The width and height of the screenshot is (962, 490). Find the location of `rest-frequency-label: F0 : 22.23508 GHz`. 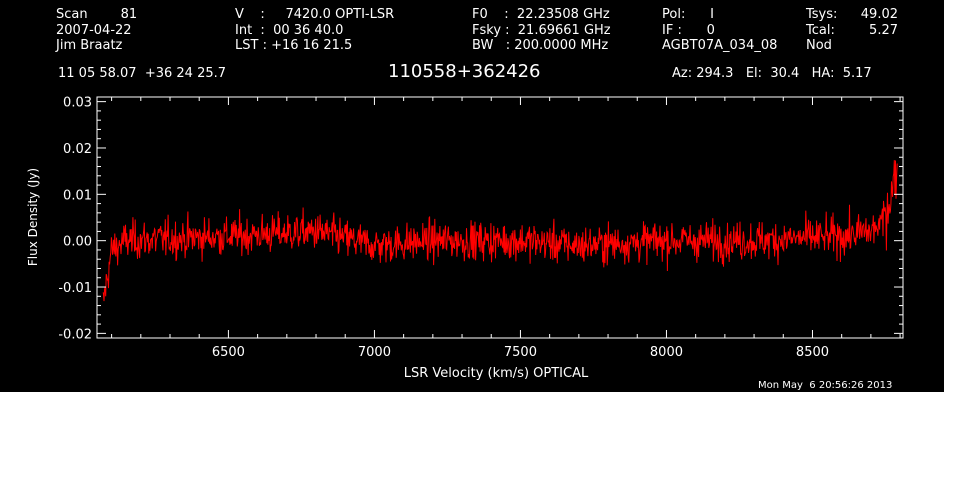

rest-frequency-label: F0 : 22.23508 GHz is located at coordinates (541, 14).